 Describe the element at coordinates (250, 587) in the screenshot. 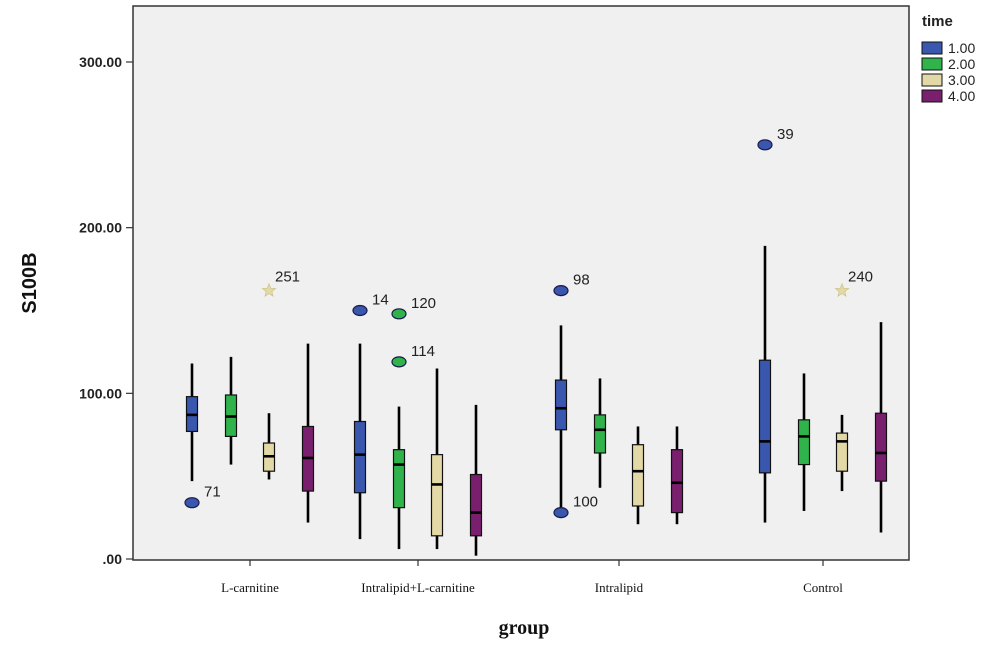

I see `x-category-label: L-carnitine` at that location.